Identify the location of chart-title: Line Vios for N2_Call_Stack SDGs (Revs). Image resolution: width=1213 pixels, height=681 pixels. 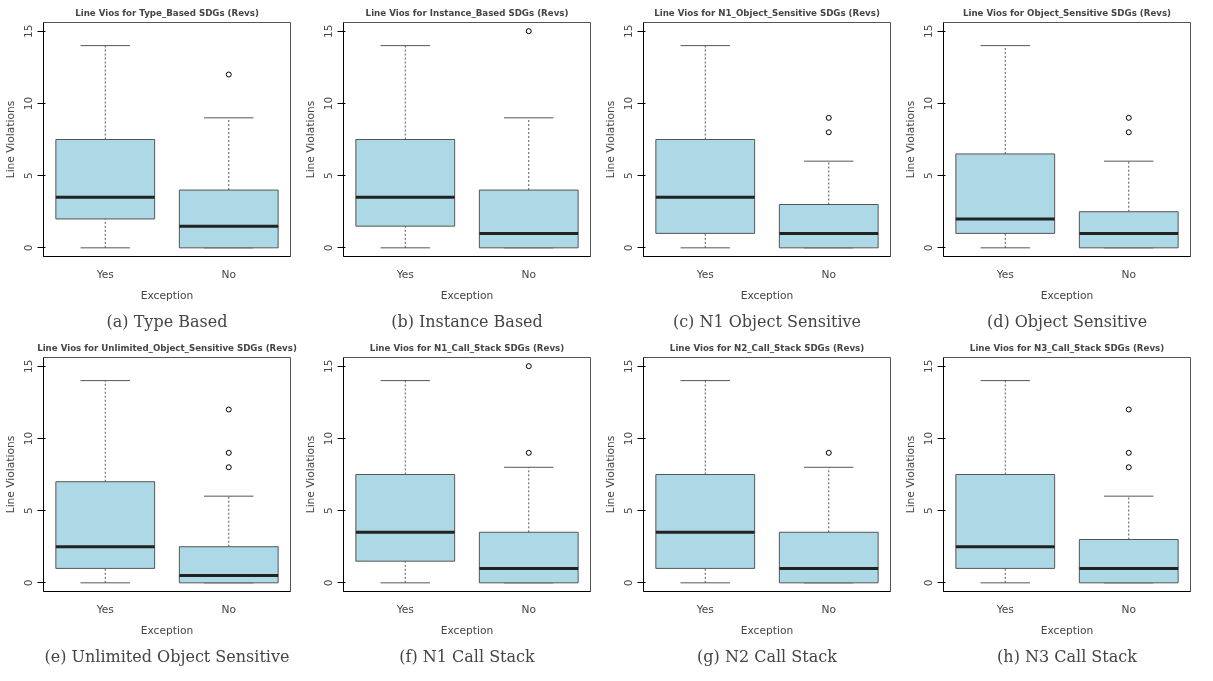
(767, 347).